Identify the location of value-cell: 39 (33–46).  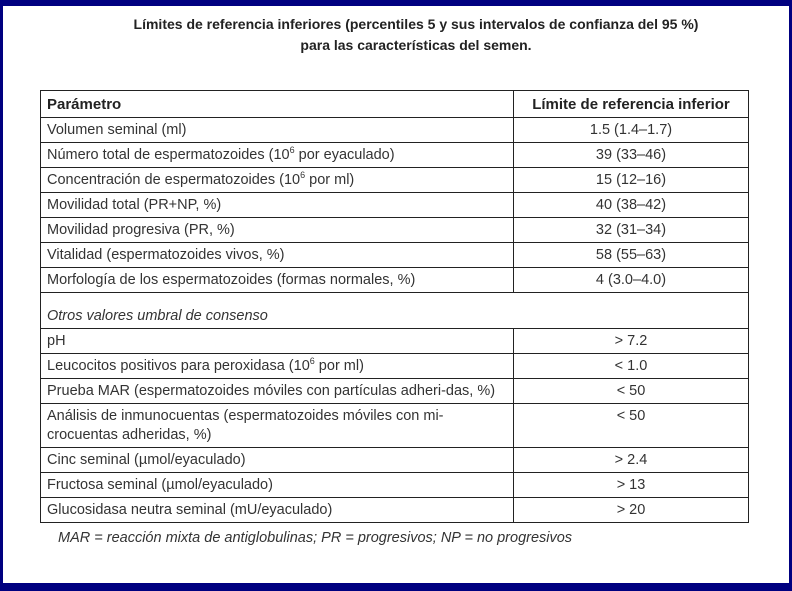
(631, 155).